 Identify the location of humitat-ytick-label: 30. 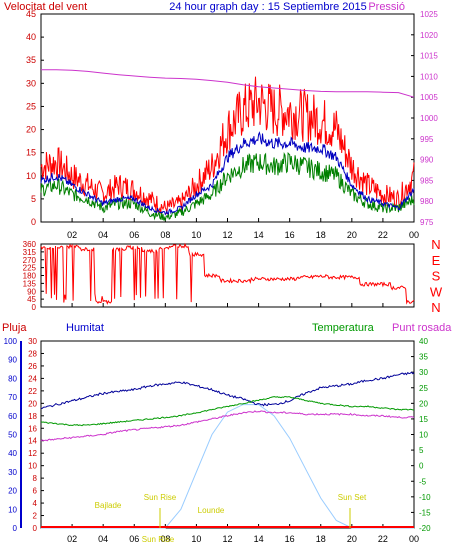
(12, 472).